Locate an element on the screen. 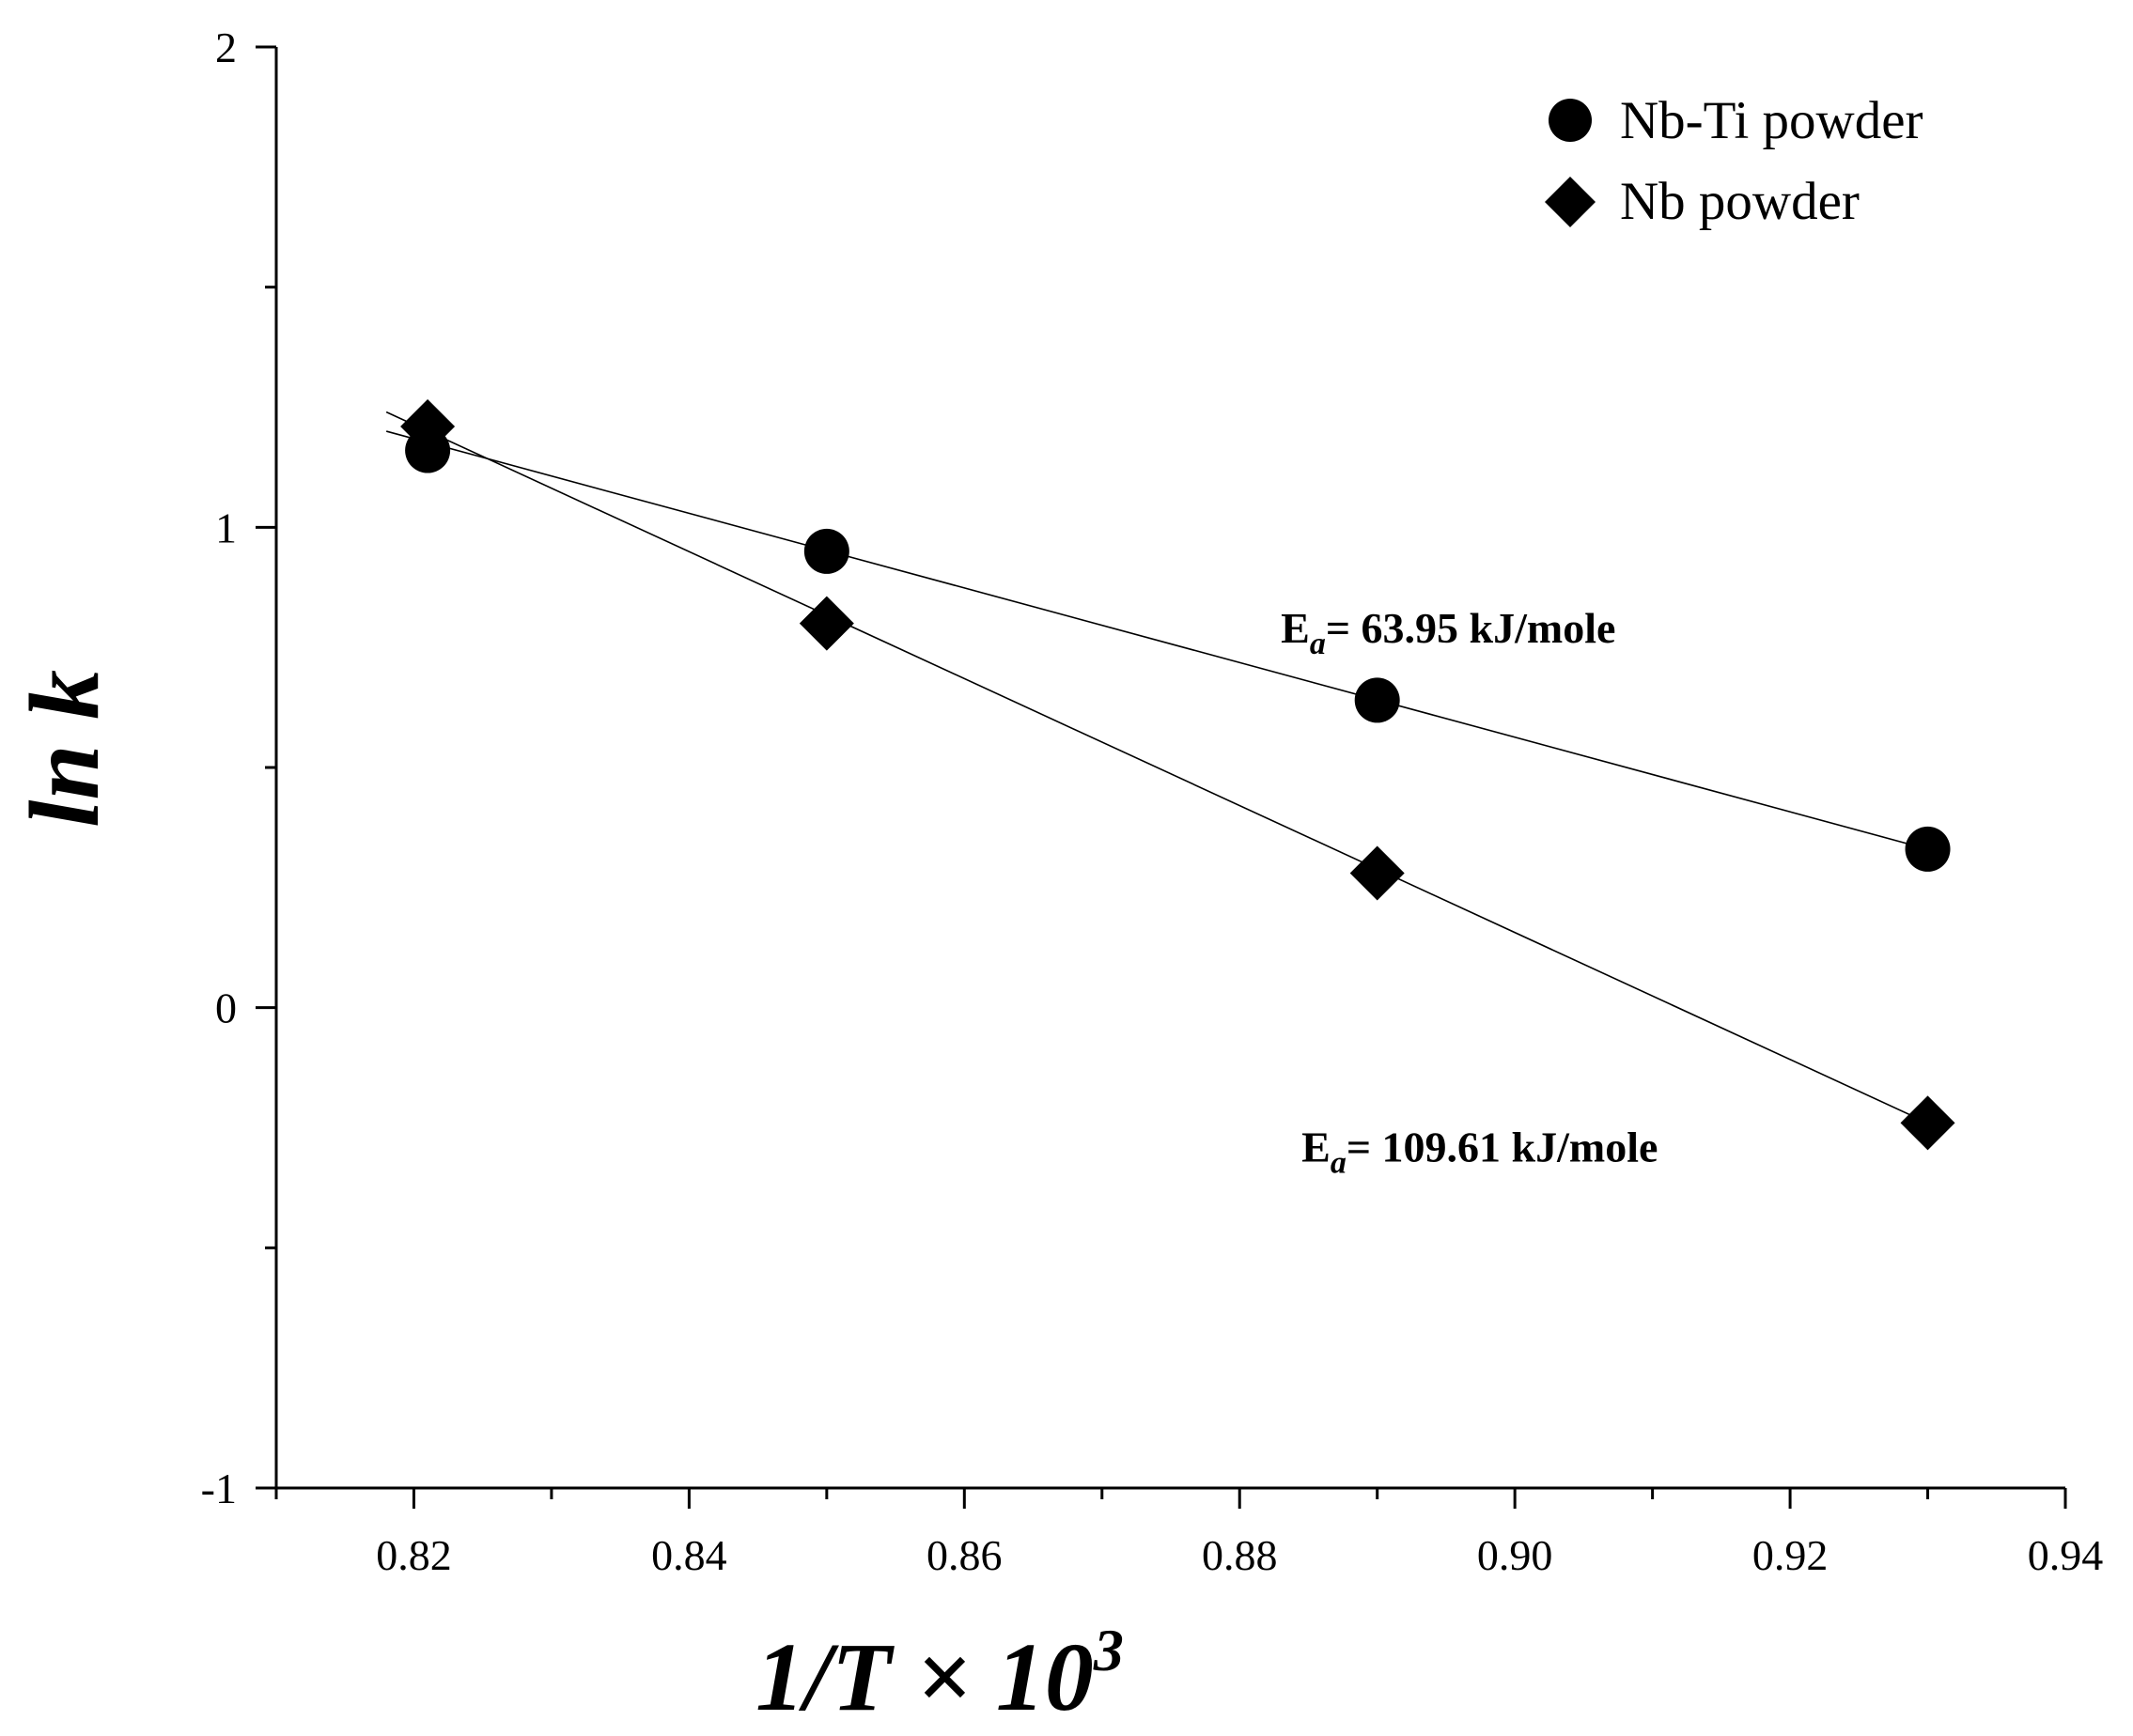  x-axis-title-main: 1/T × 10 is located at coordinates (924, 1677).